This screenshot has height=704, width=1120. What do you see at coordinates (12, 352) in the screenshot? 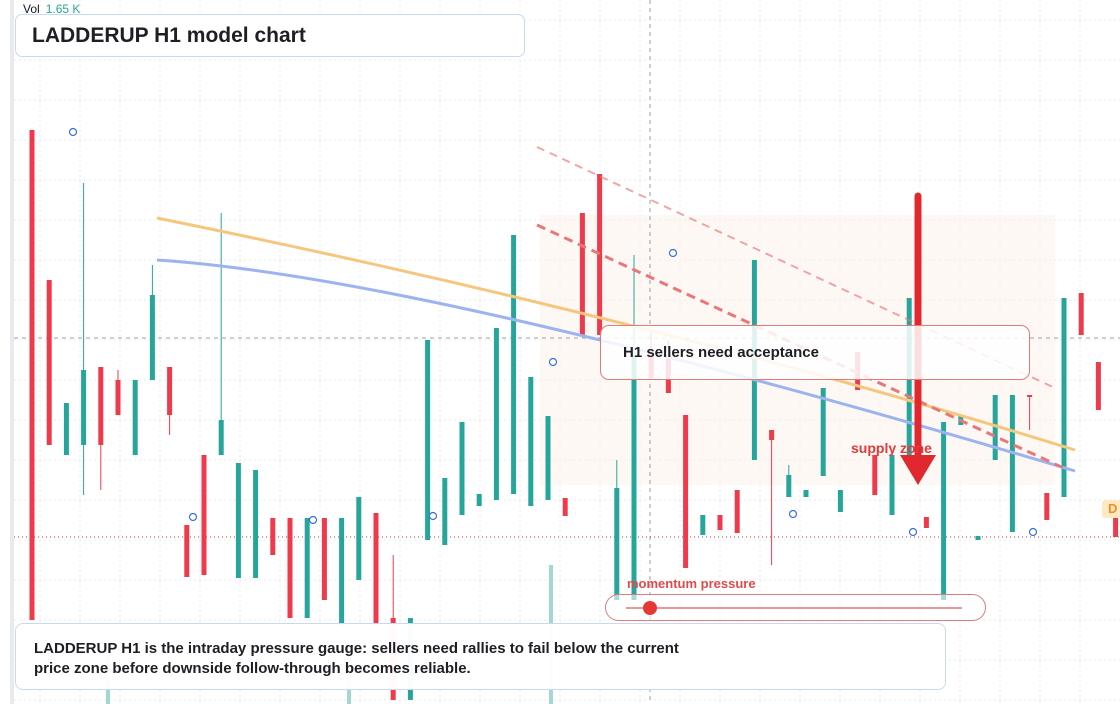
I see `left-axis-strip` at bounding box center [12, 352].